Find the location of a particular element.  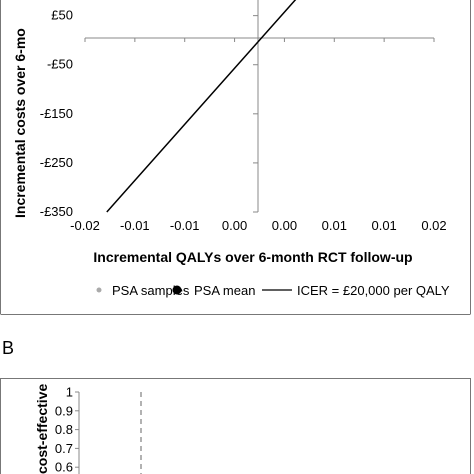

panel-a-y-tick-label: -£250 is located at coordinates (56, 162).